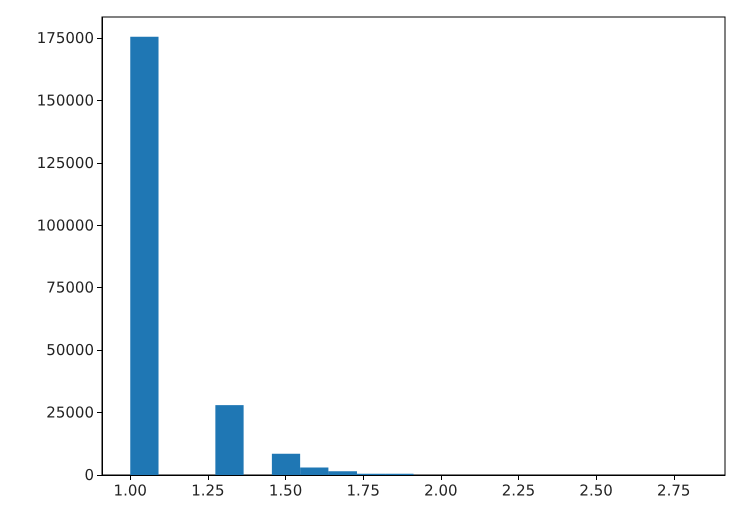  What do you see at coordinates (130, 491) in the screenshot?
I see `x-tick-label: 1.00` at bounding box center [130, 491].